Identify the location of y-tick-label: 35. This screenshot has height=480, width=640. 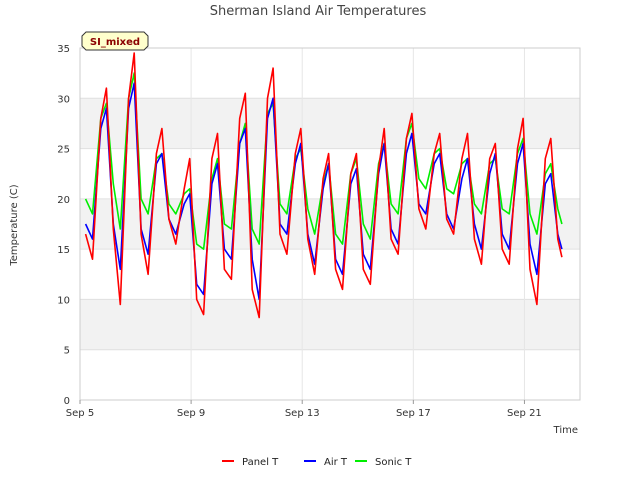
(63, 49).